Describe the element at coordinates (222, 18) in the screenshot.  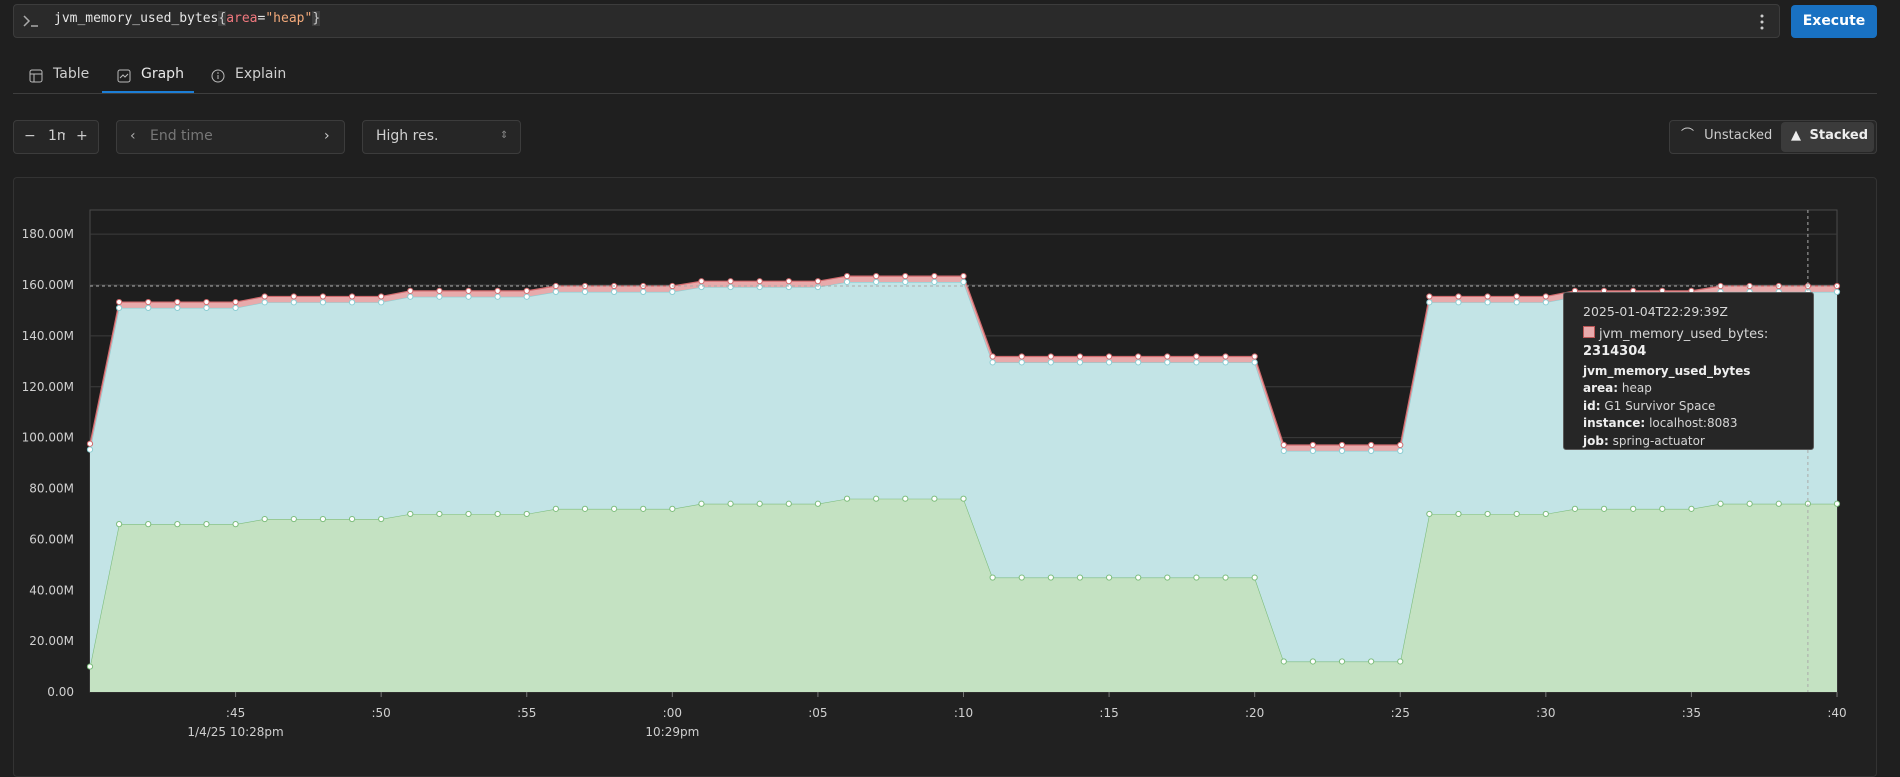
I see `brace: {` at that location.